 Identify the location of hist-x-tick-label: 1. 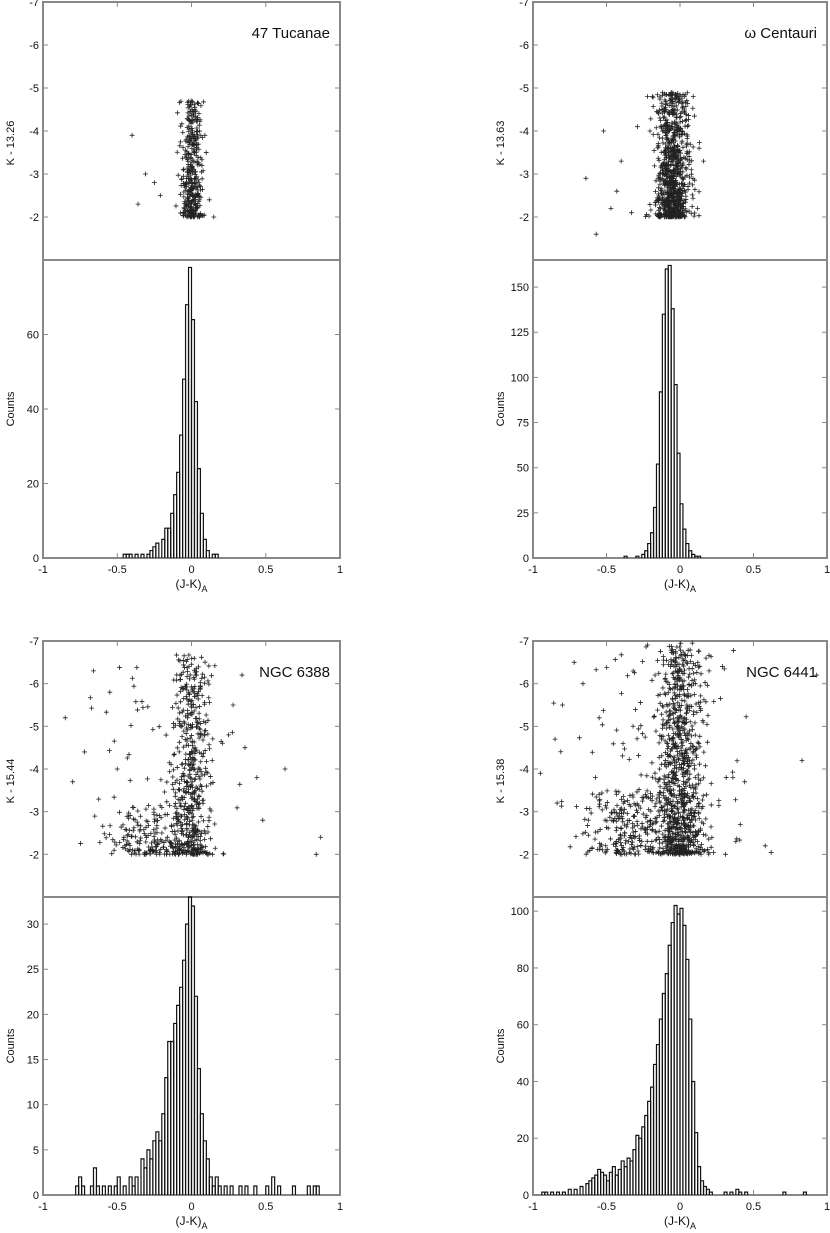
(827, 570).